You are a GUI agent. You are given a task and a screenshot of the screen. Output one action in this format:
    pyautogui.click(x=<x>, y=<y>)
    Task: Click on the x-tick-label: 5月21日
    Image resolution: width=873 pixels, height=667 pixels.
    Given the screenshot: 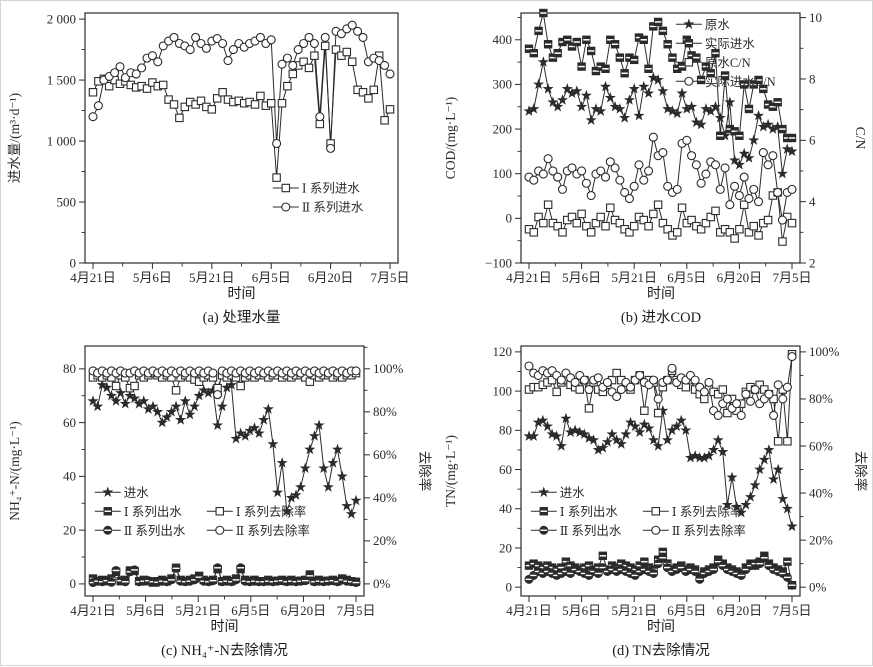 What is the action you would take?
    pyautogui.click(x=198, y=610)
    